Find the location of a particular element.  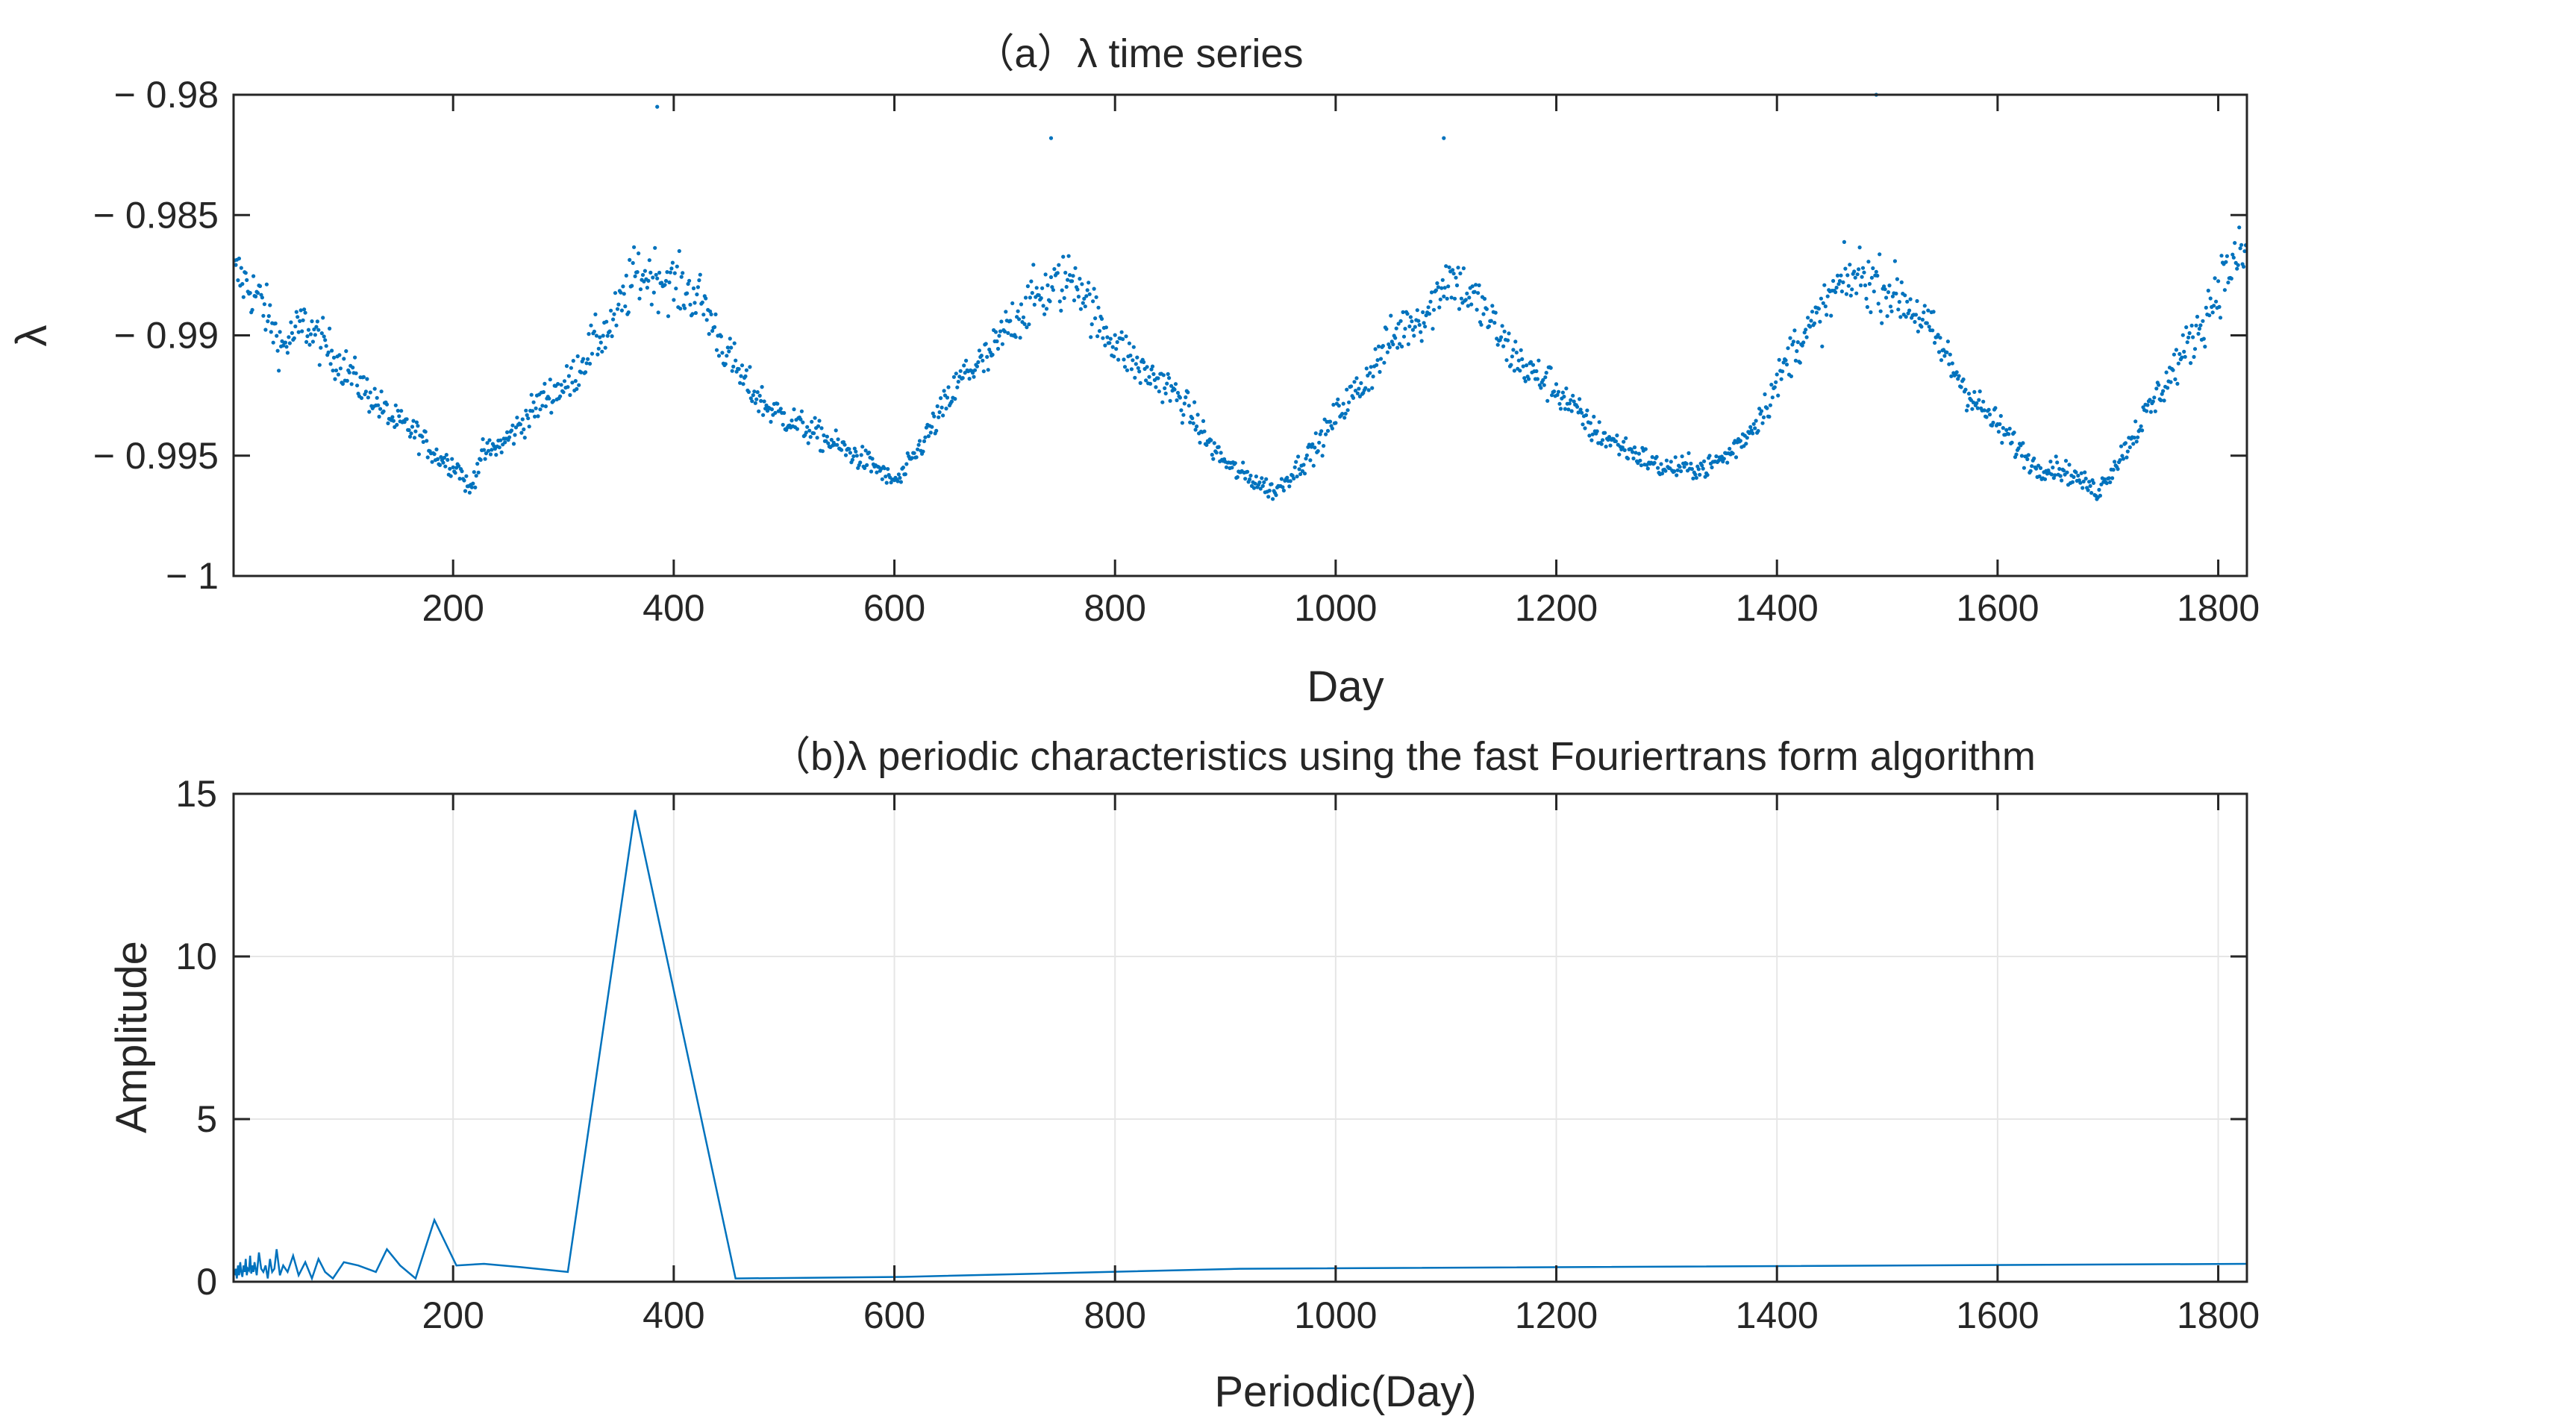

panel-a-x-label: Day is located at coordinates (1345, 687).